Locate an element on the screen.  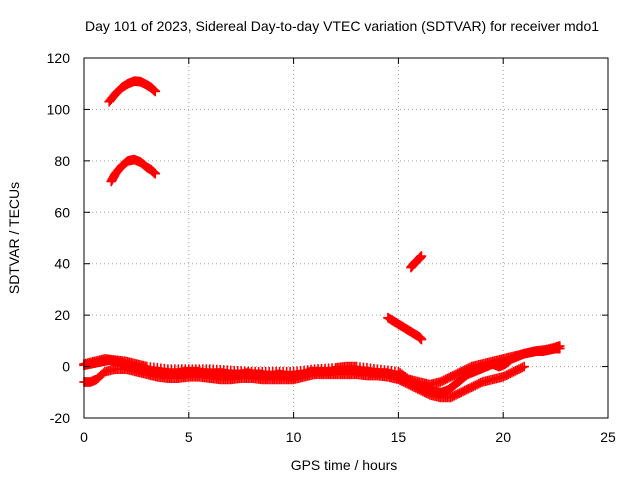
x-tick-label: 5 is located at coordinates (189, 437).